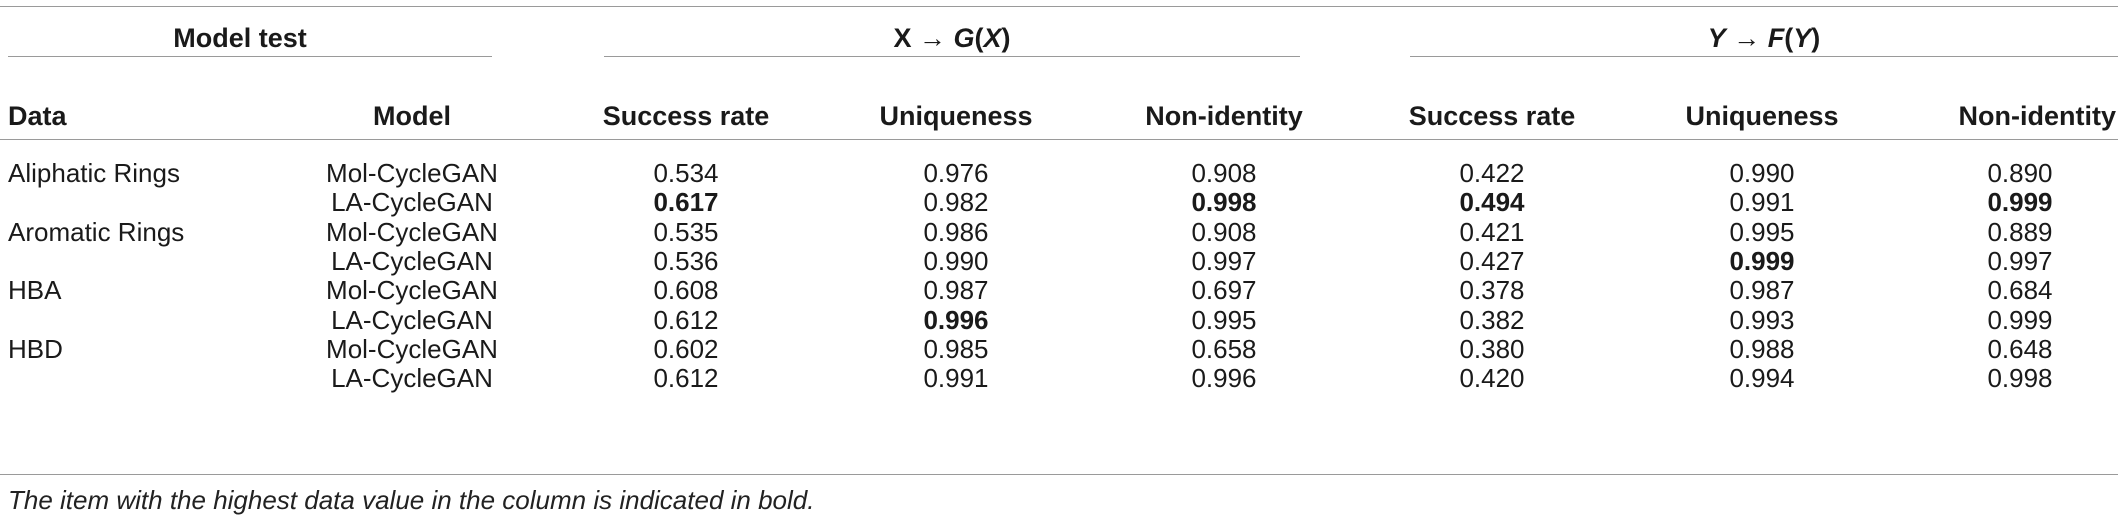 The image size is (2118, 520). Describe the element at coordinates (956, 116) in the screenshot. I see `column-header-uniqueness-x: Uniqueness` at that location.